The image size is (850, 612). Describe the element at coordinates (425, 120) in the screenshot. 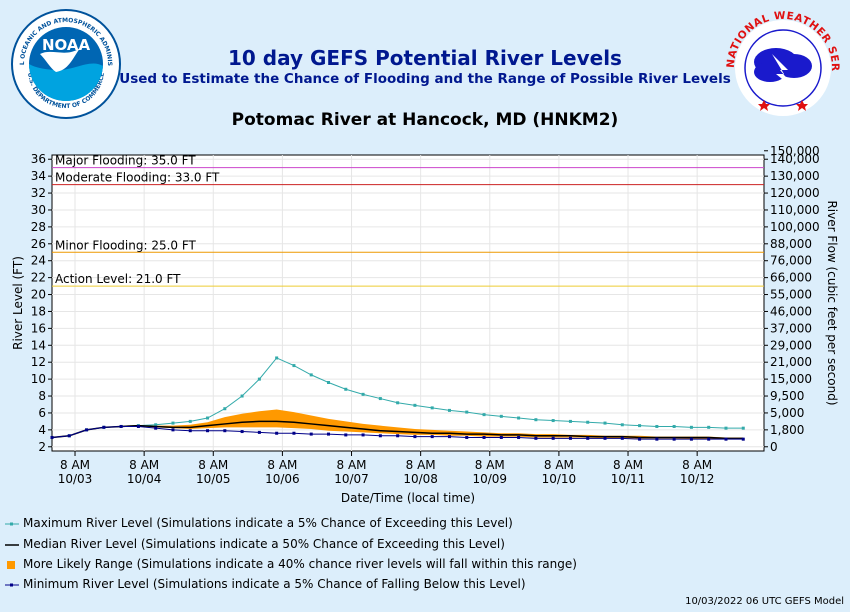

I see `location-title: Potomac River at Hancock, MD (HNKM2)` at that location.